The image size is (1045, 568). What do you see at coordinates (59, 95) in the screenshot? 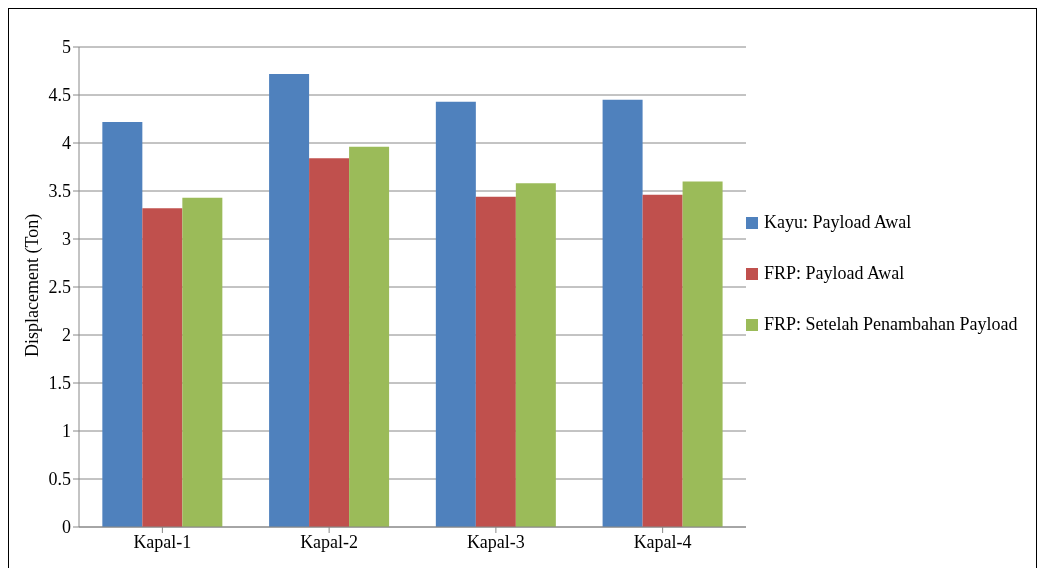
I see `y-tick-label: 4.5` at bounding box center [59, 95].